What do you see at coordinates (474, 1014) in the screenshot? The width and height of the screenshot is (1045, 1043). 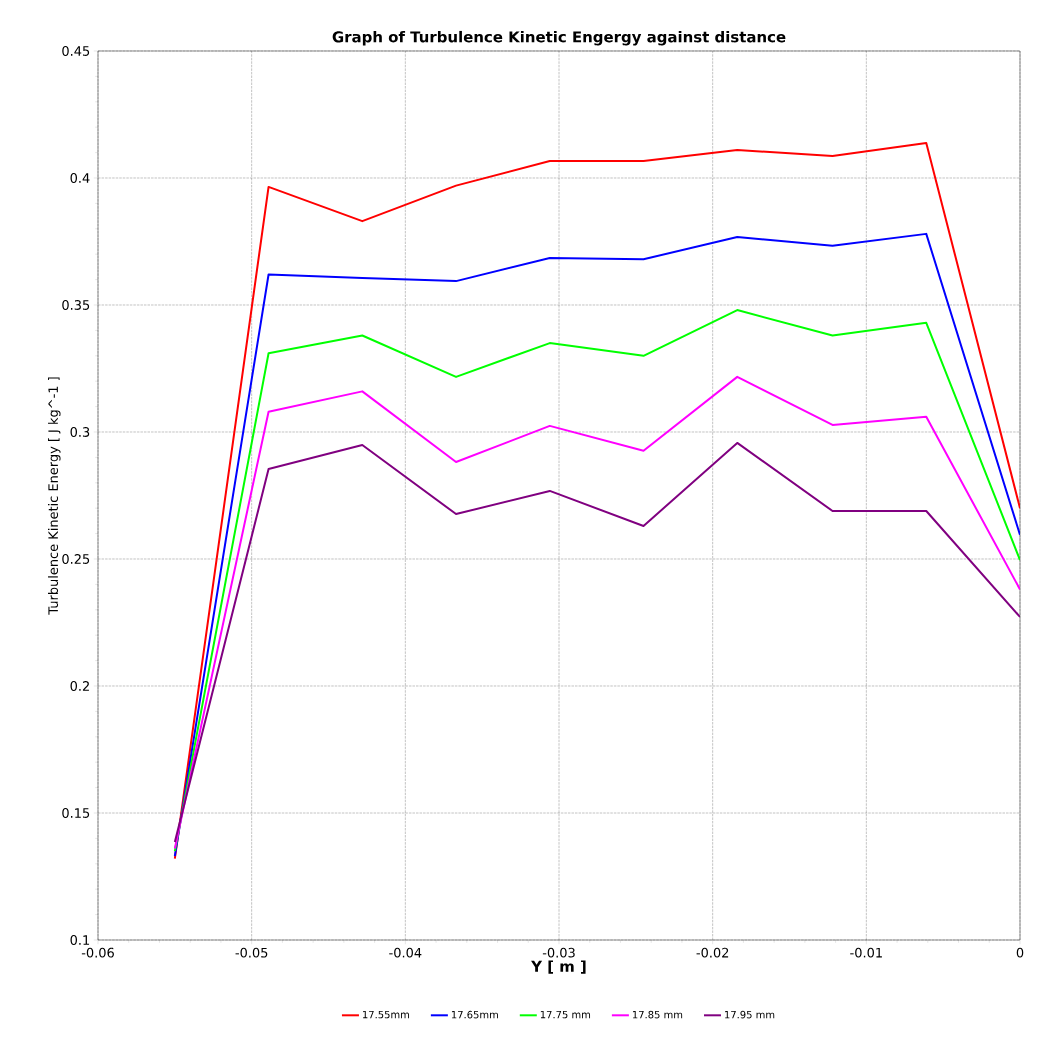 I see `legend-label: 17.65mm` at bounding box center [474, 1014].